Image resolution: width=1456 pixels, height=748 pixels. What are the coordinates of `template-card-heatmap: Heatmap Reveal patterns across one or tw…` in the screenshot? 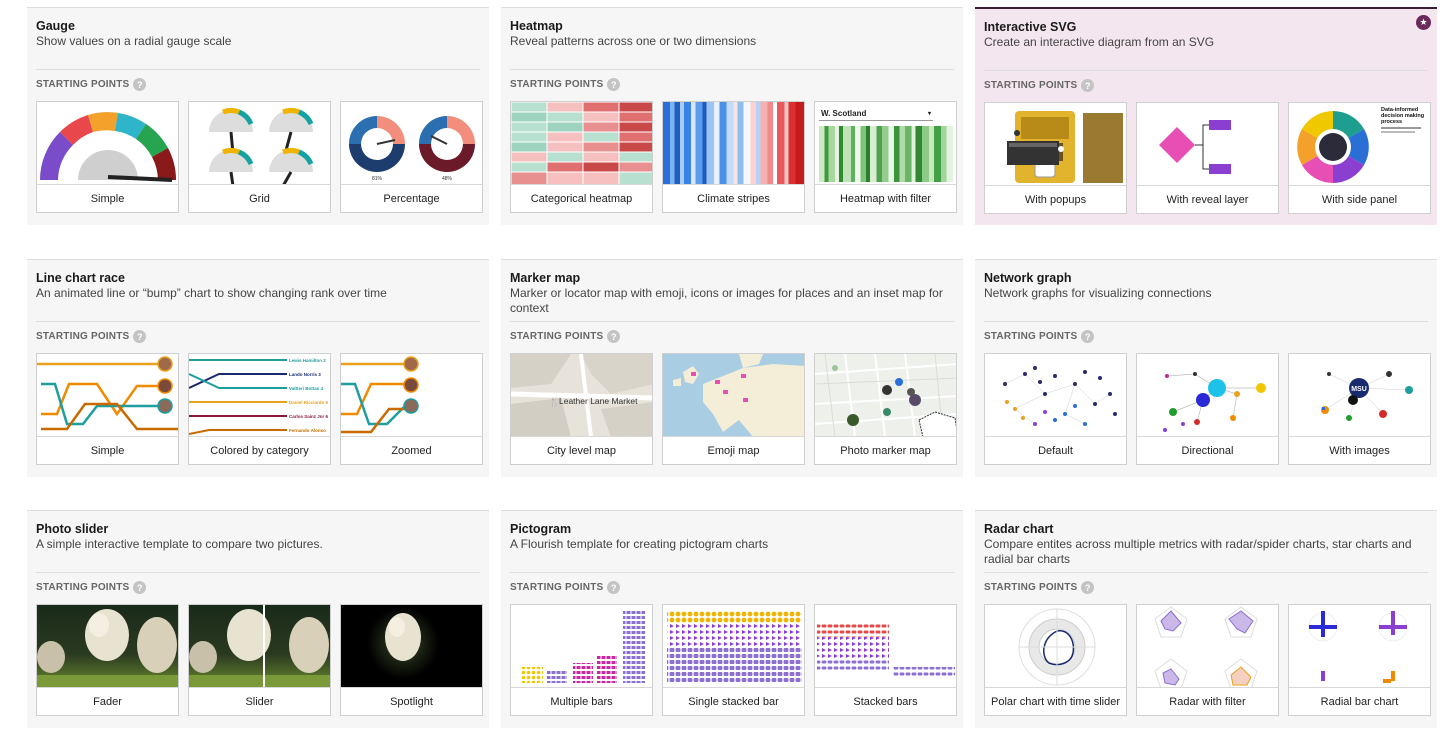 It's located at (732, 116).